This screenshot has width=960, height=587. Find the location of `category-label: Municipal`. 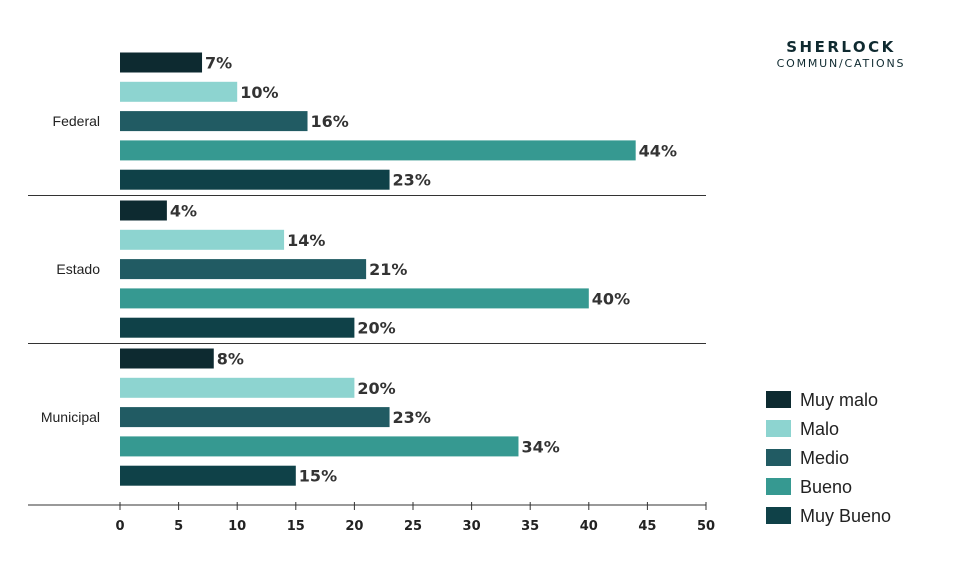

category-label: Municipal is located at coordinates (70, 417).